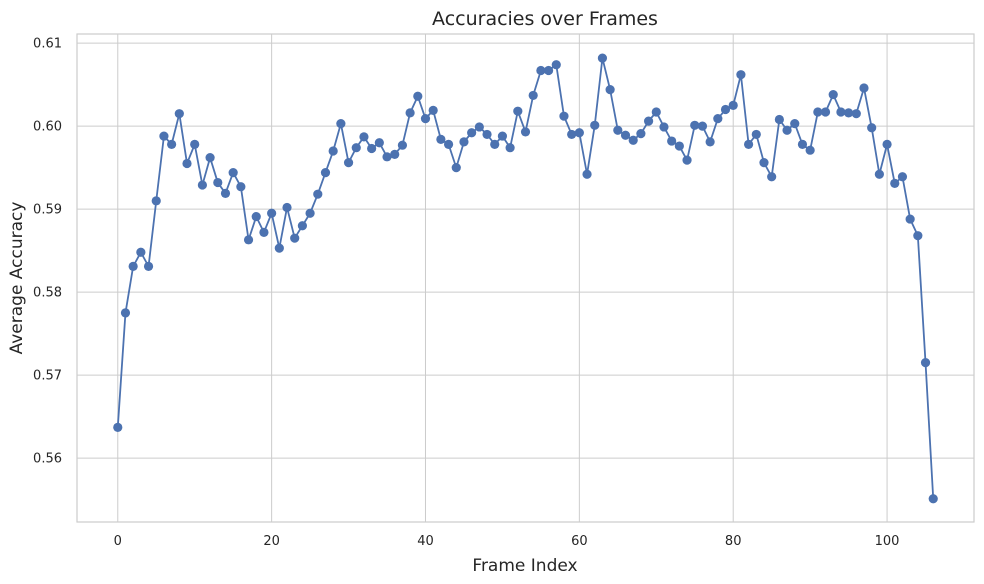 Image resolution: width=984 pixels, height=584 pixels. Describe the element at coordinates (524, 566) in the screenshot. I see `x-axis-label: Frame Index` at that location.